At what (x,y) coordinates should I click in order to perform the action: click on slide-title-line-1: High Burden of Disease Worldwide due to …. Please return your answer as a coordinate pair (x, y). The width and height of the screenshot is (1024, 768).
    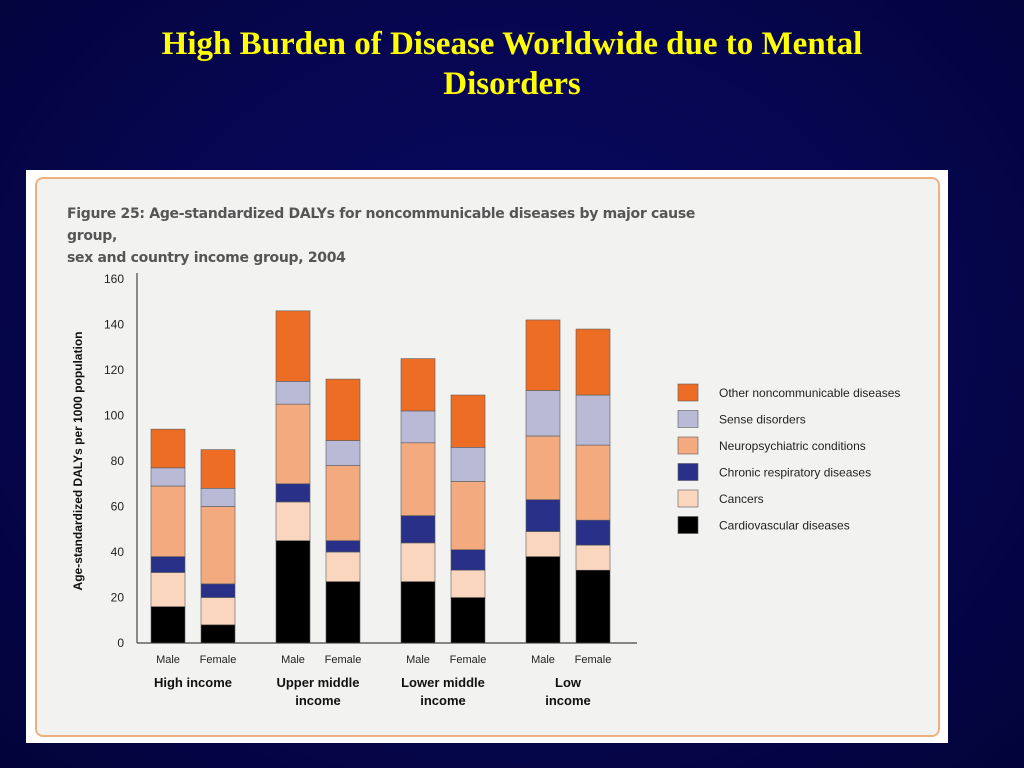
    Looking at the image, I should click on (512, 44).